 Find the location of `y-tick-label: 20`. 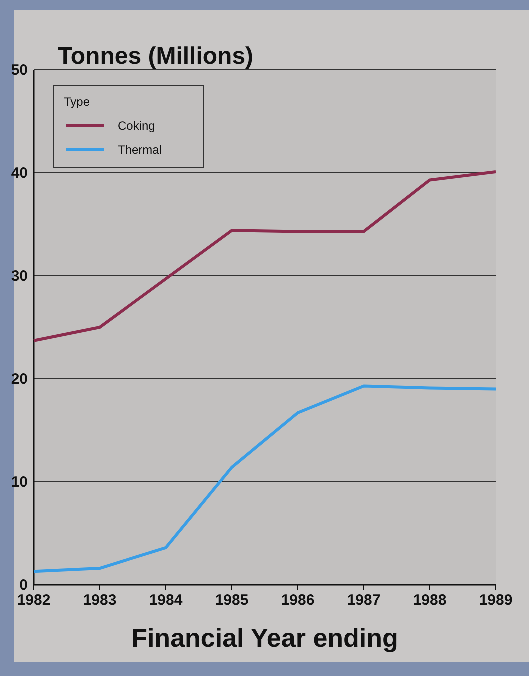

y-tick-label: 20 is located at coordinates (19, 379).